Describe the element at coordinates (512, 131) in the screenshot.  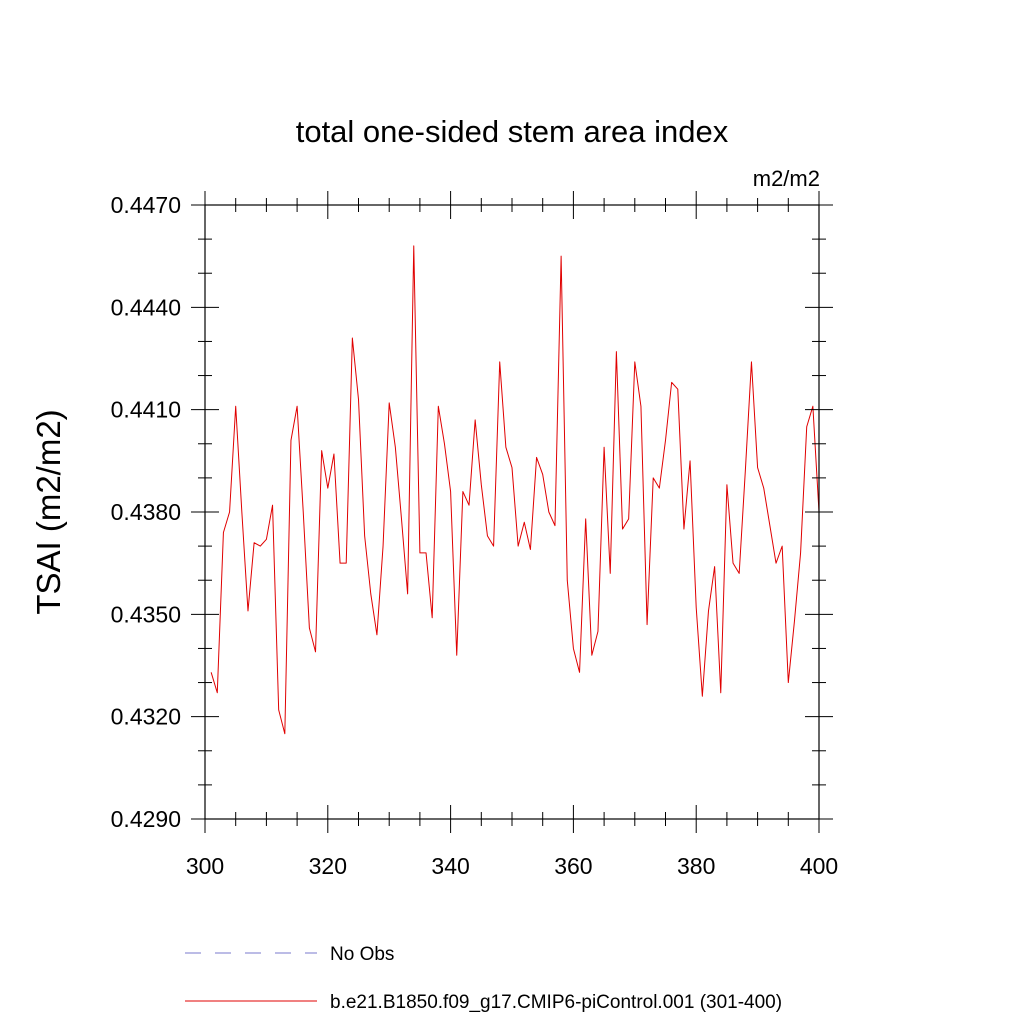
I see `chart-title: total one-sided stem area index` at that location.